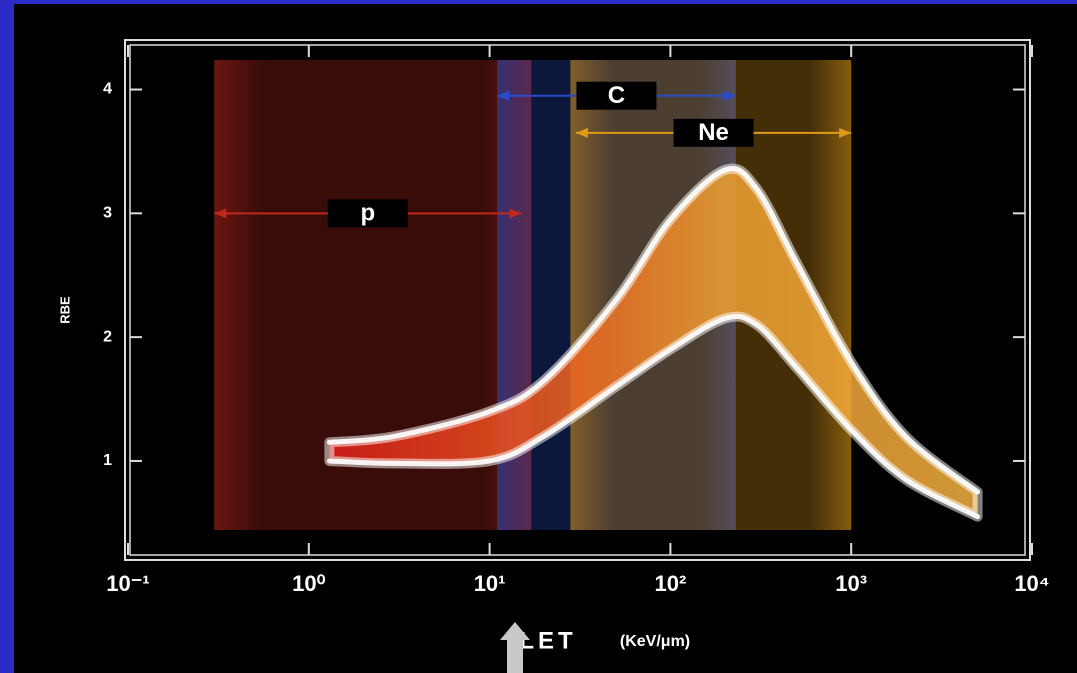 This screenshot has height=673, width=1077. I want to click on x-tick-label: 10⁴, so click(1031, 583).